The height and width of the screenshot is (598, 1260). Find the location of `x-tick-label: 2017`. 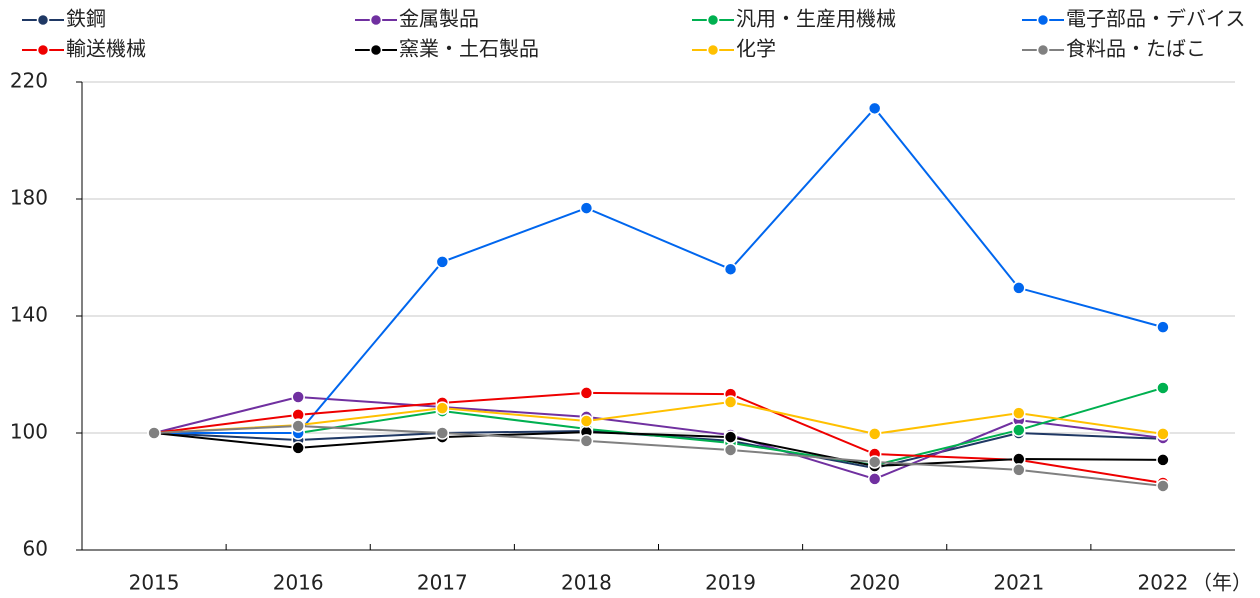

x-tick-label: 2017 is located at coordinates (442, 583).